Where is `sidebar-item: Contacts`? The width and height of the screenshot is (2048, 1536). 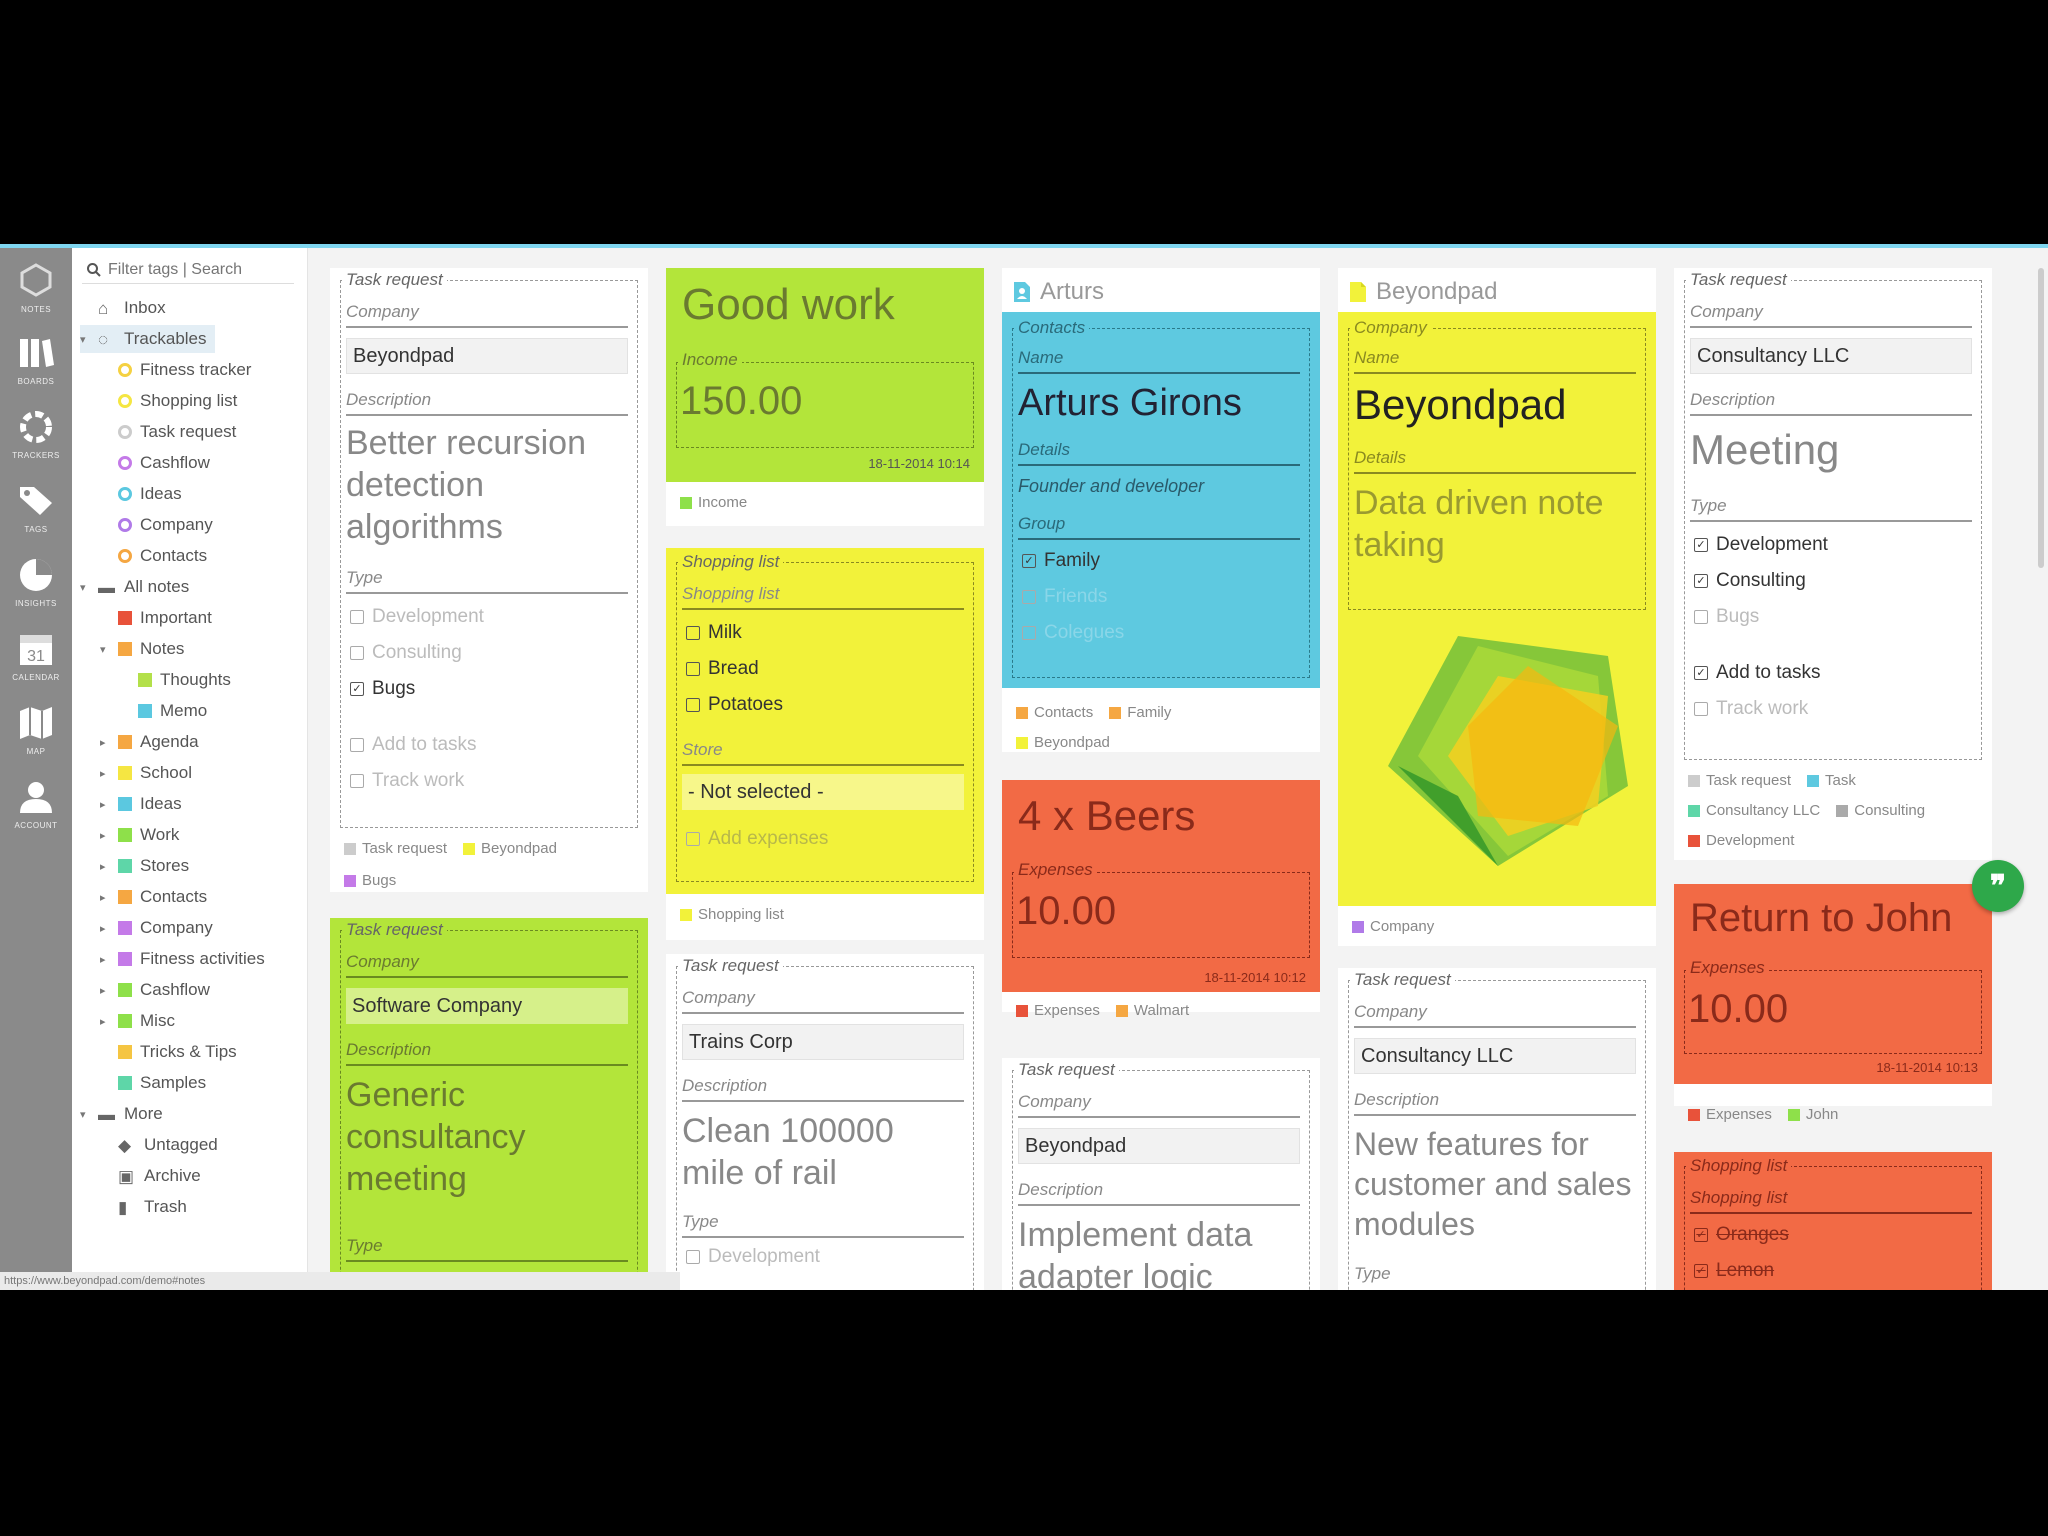 sidebar-item: Contacts is located at coordinates (153, 556).